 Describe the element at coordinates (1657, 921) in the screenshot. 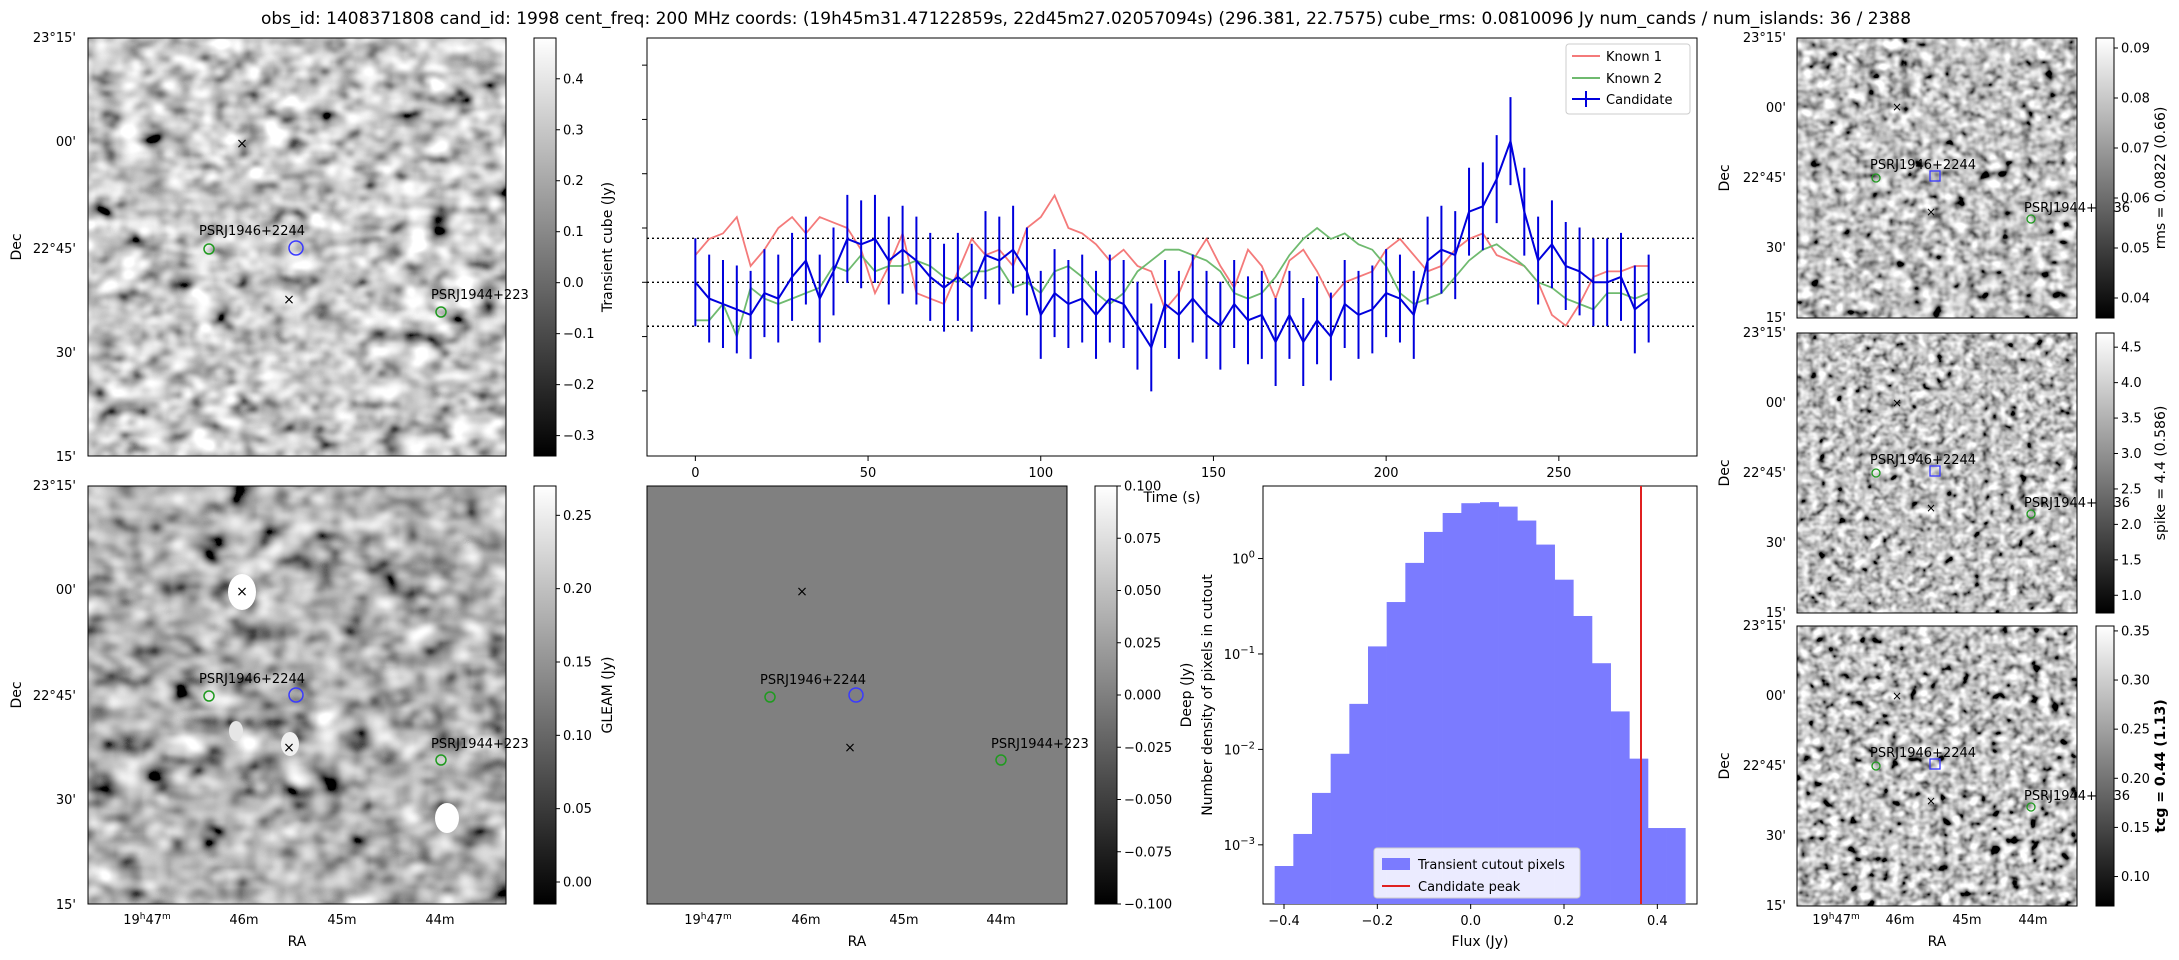

I see `x-tick-label: 0.4` at that location.